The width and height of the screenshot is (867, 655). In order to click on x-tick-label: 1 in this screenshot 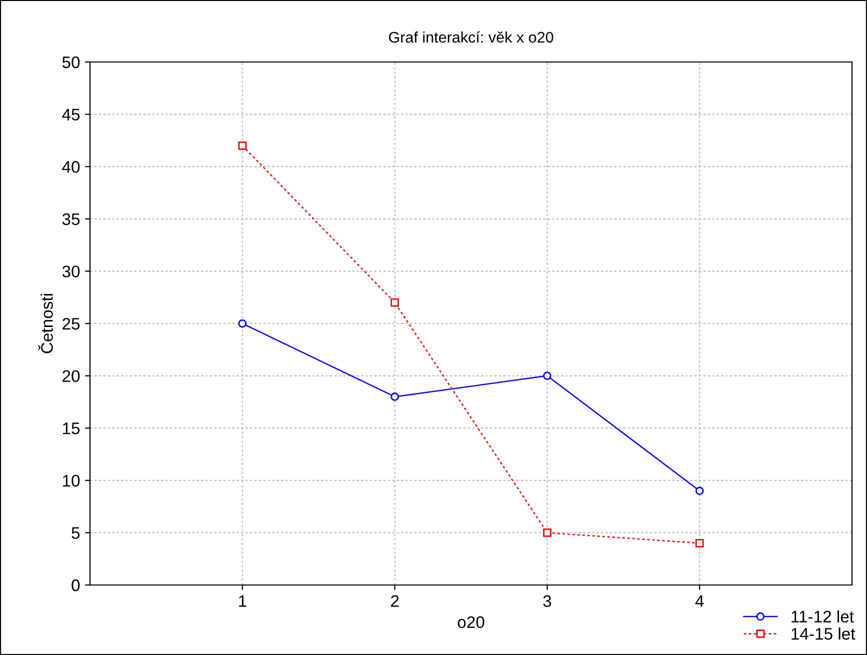, I will do `click(242, 601)`.